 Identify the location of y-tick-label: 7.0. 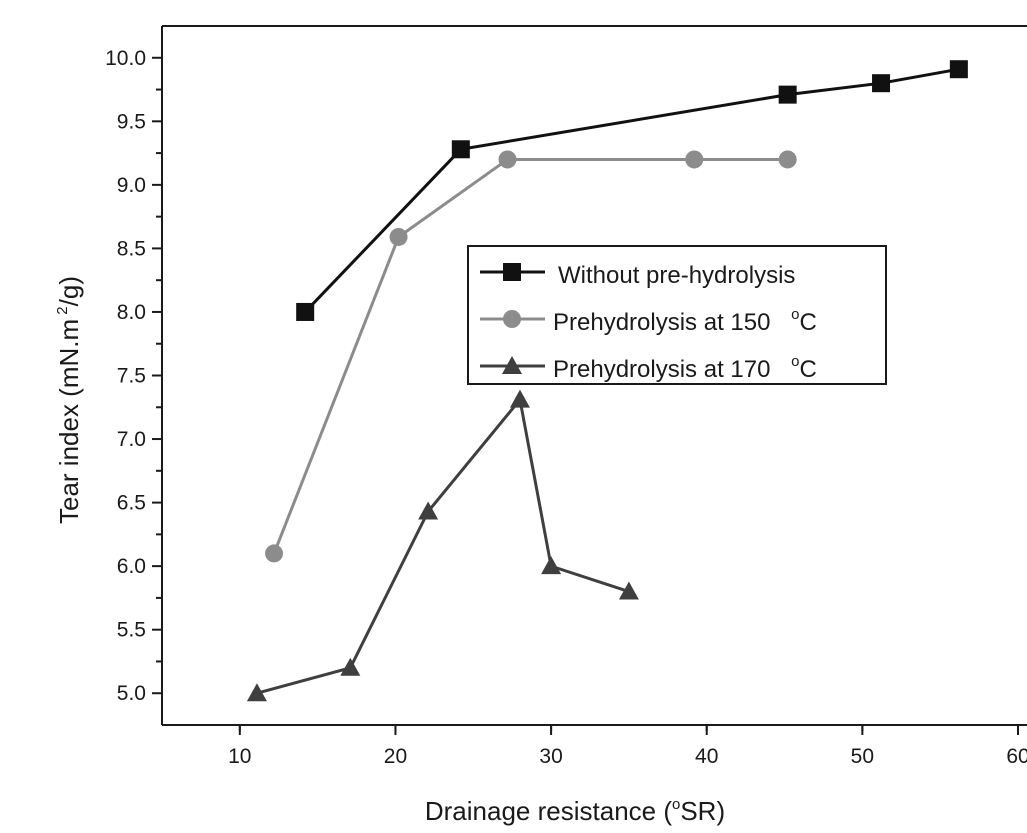
(131, 439).